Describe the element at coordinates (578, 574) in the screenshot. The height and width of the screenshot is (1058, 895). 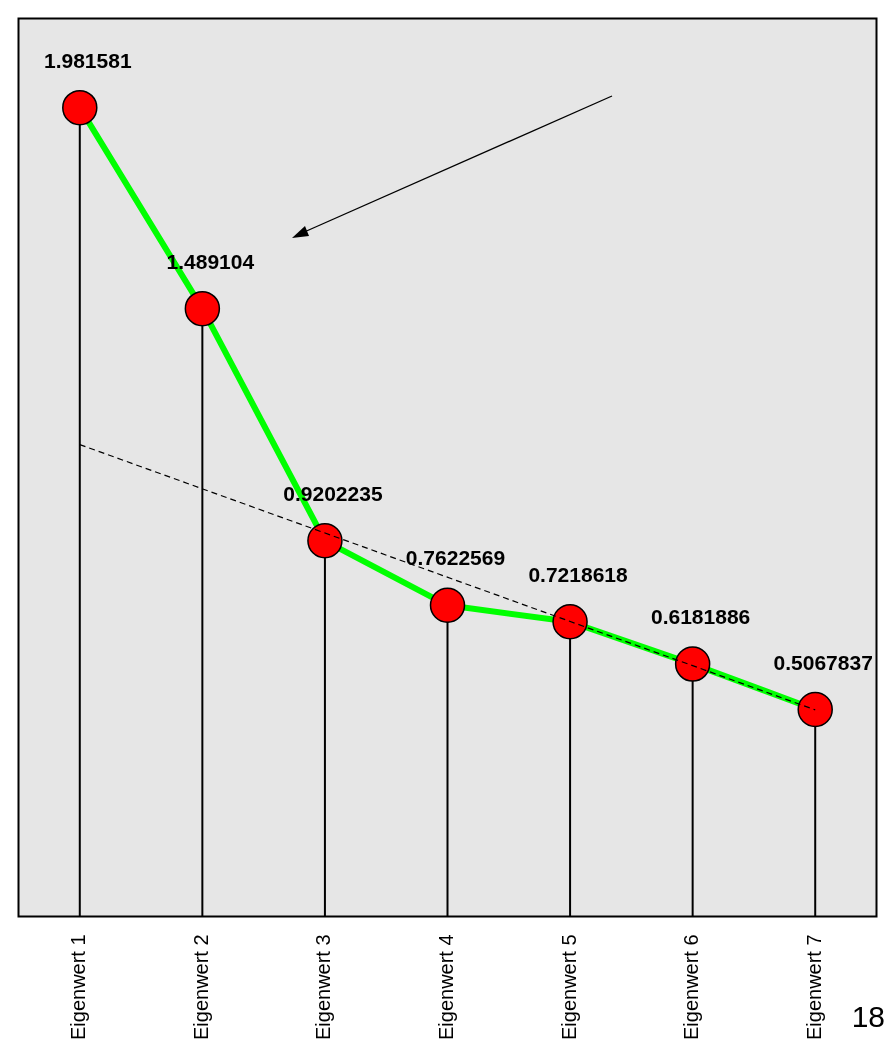
I see `data-label: 0.7218618` at that location.